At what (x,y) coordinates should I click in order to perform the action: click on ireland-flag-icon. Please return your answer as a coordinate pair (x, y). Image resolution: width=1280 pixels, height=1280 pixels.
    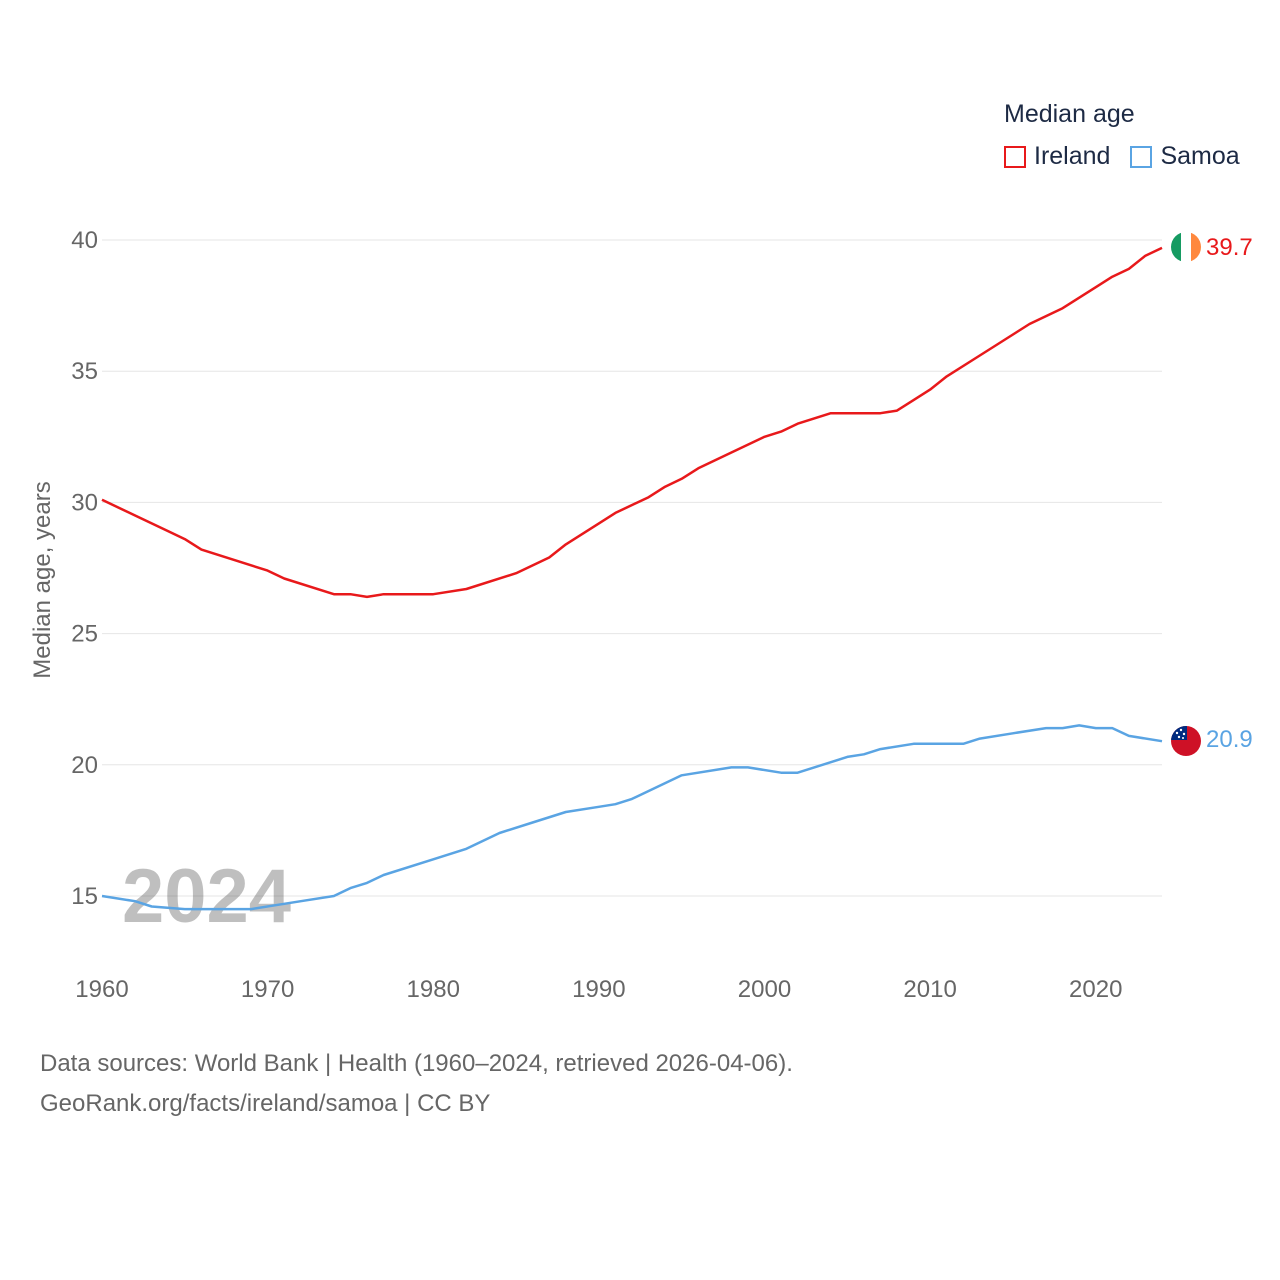
    Looking at the image, I should click on (1186, 247).